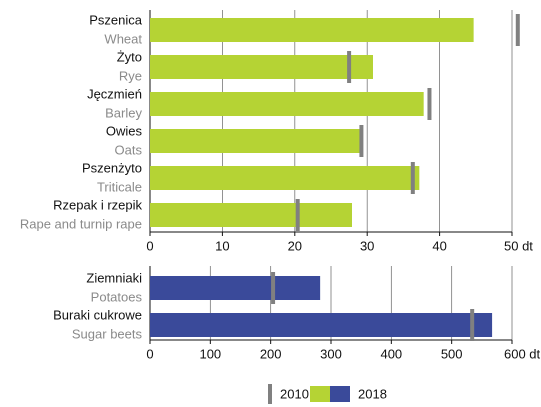  I want to click on category-label-en: Rye, so click(130, 75).